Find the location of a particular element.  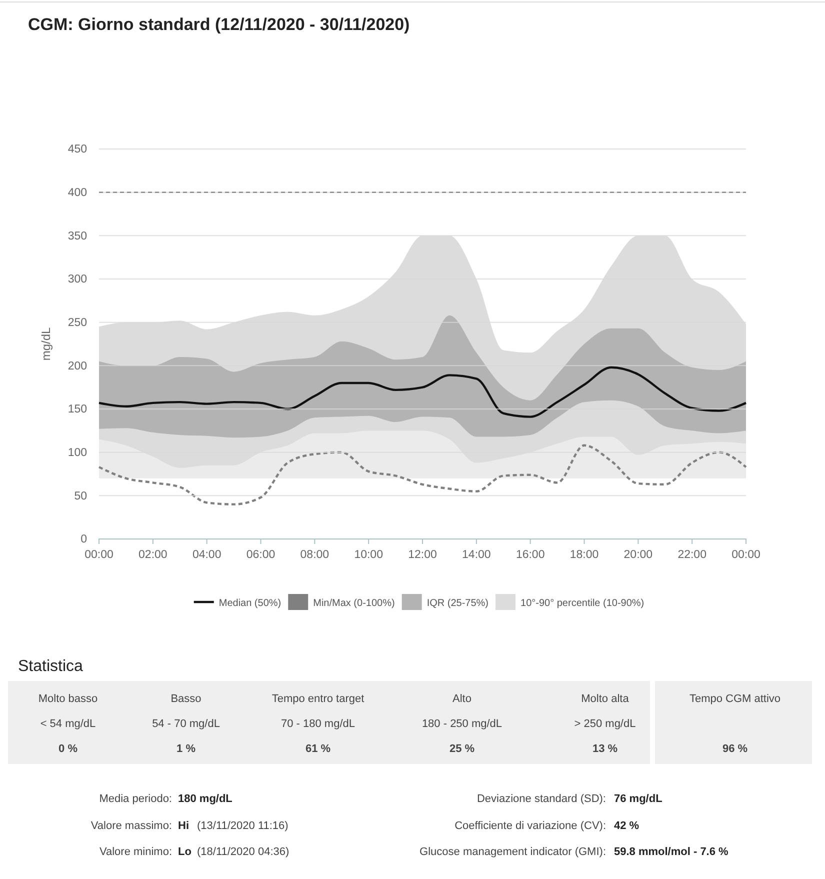

x-tick-label: 06:00 is located at coordinates (261, 555).